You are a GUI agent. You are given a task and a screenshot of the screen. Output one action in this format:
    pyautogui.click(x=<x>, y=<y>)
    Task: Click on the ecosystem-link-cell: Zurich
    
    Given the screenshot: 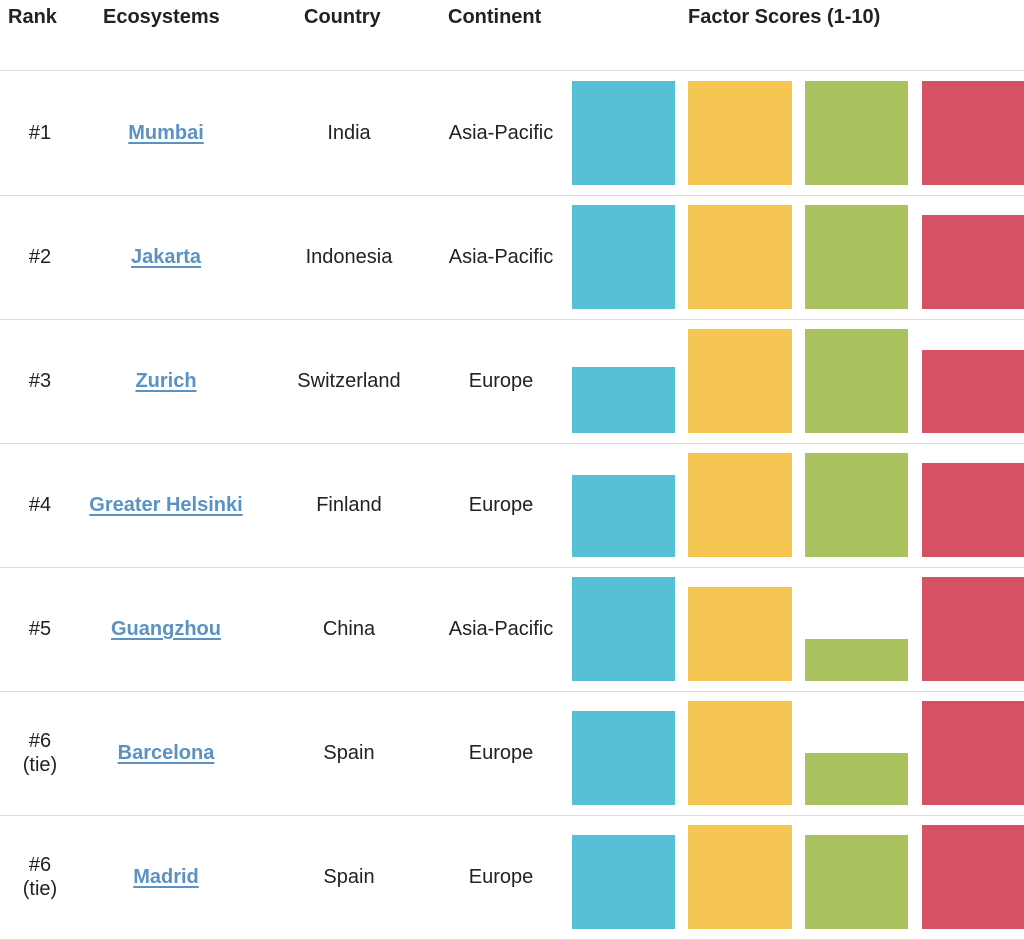 What is the action you would take?
    pyautogui.click(x=166, y=381)
    